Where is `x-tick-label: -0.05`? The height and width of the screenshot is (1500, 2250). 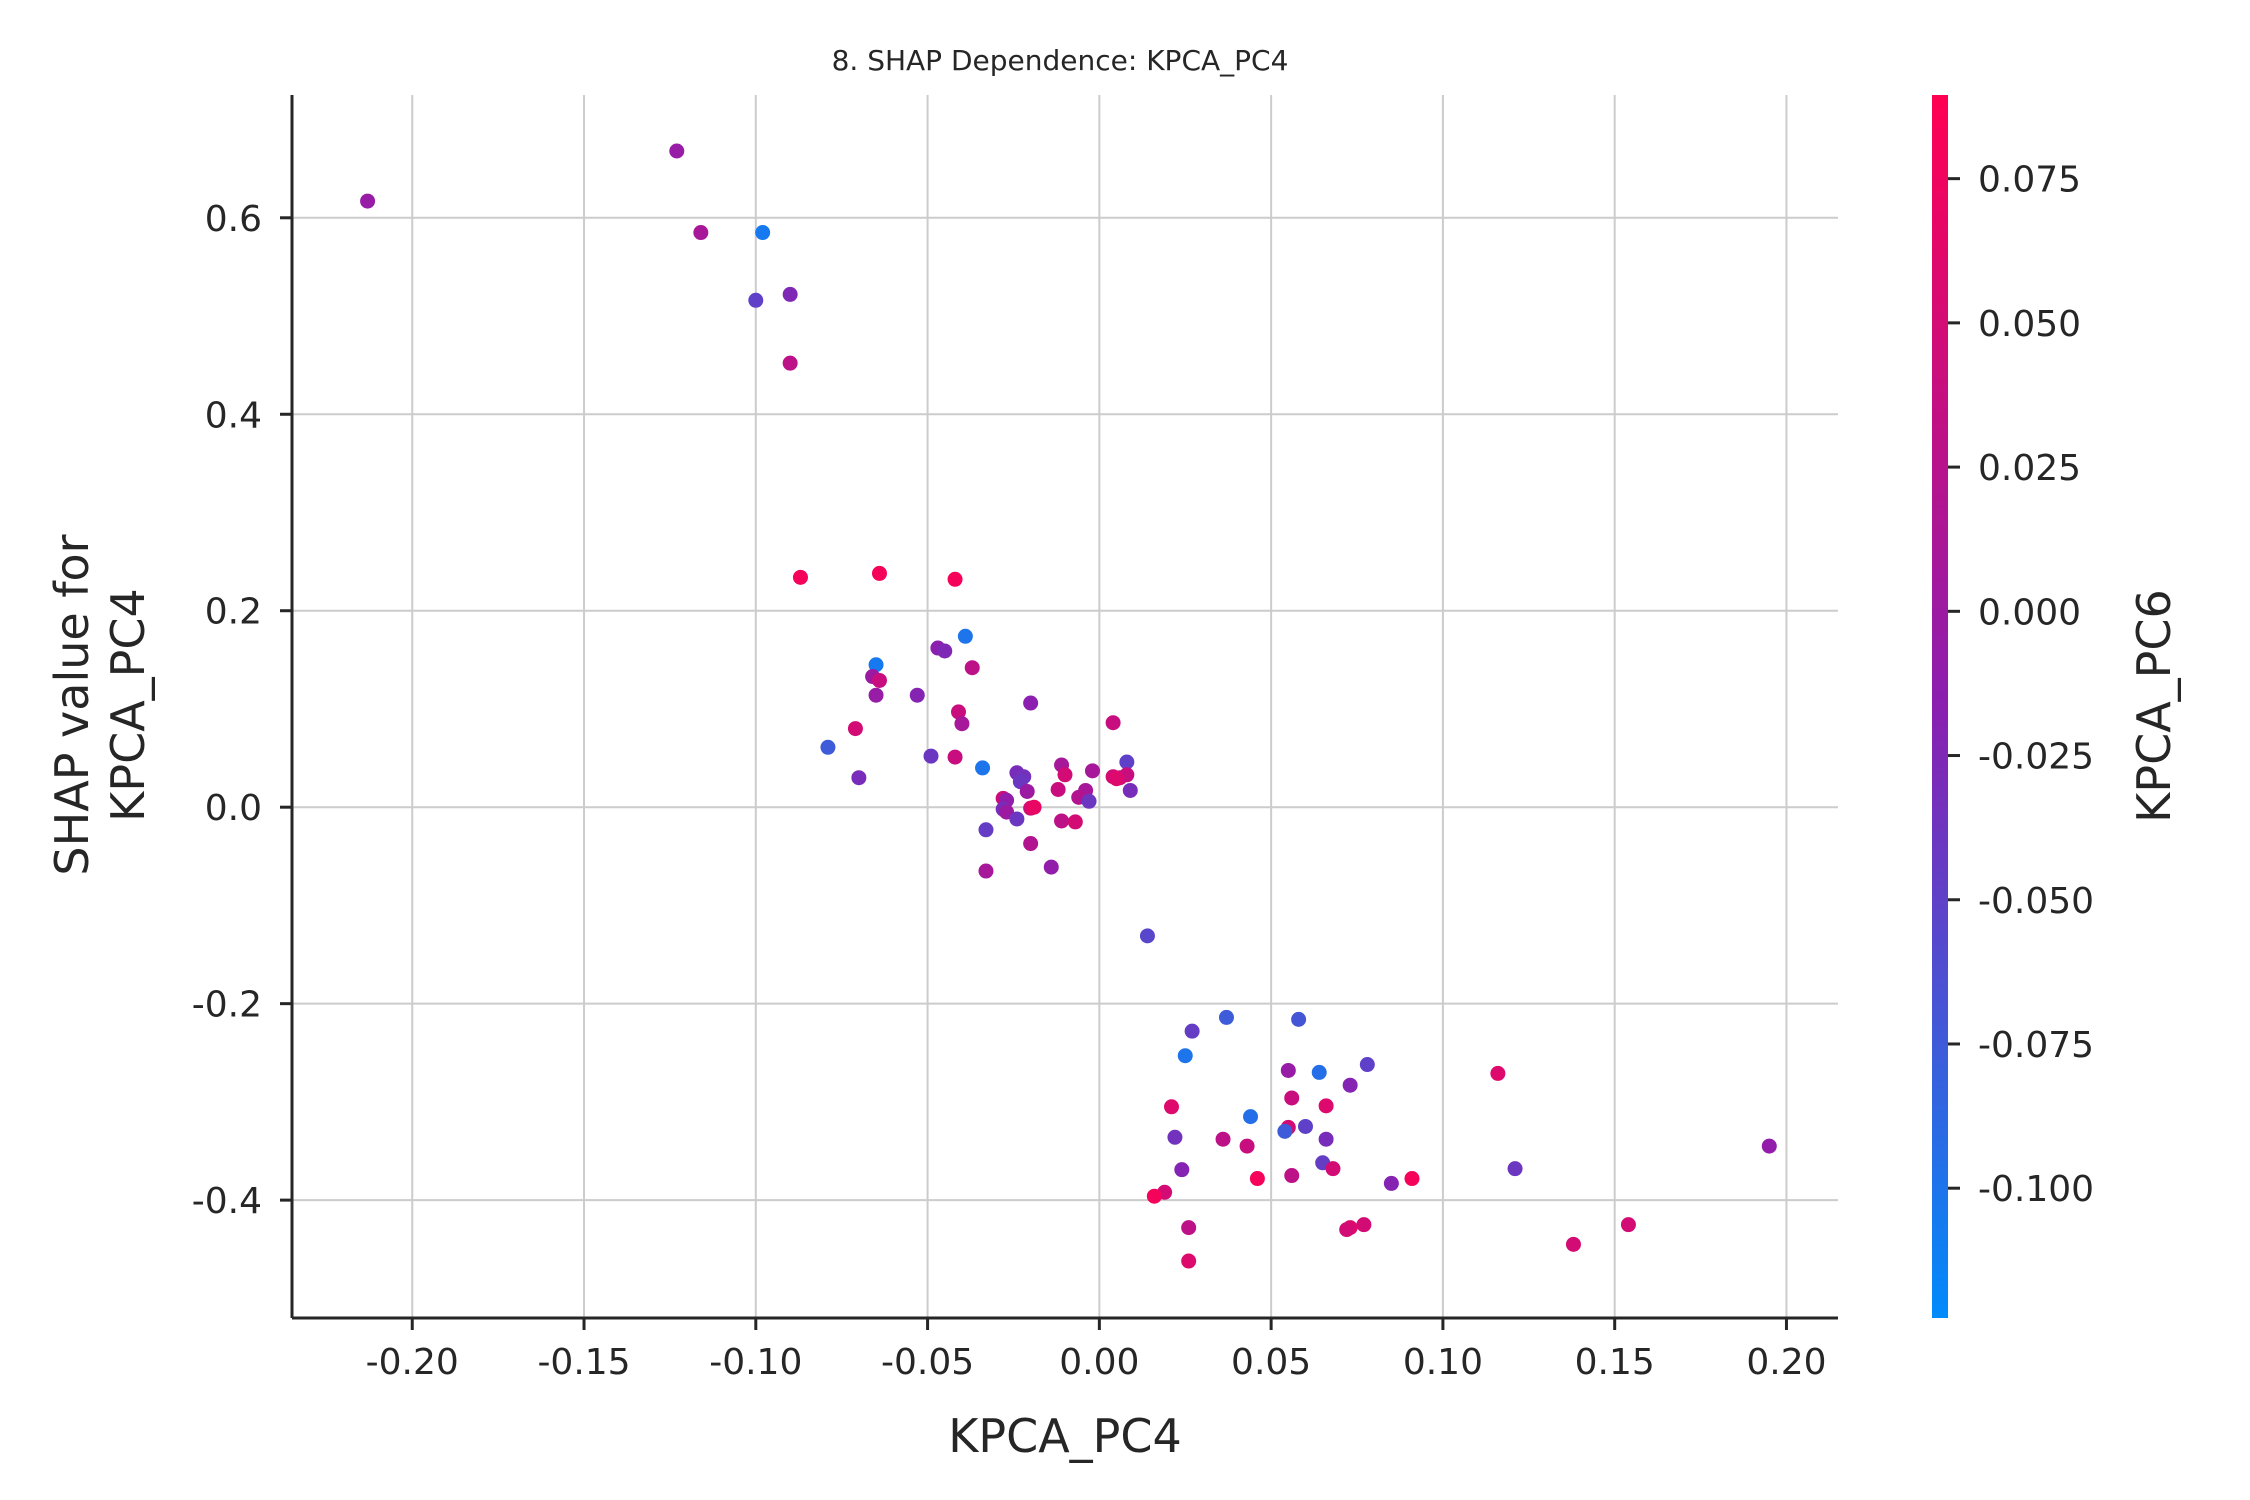
x-tick-label: -0.05 is located at coordinates (927, 1362).